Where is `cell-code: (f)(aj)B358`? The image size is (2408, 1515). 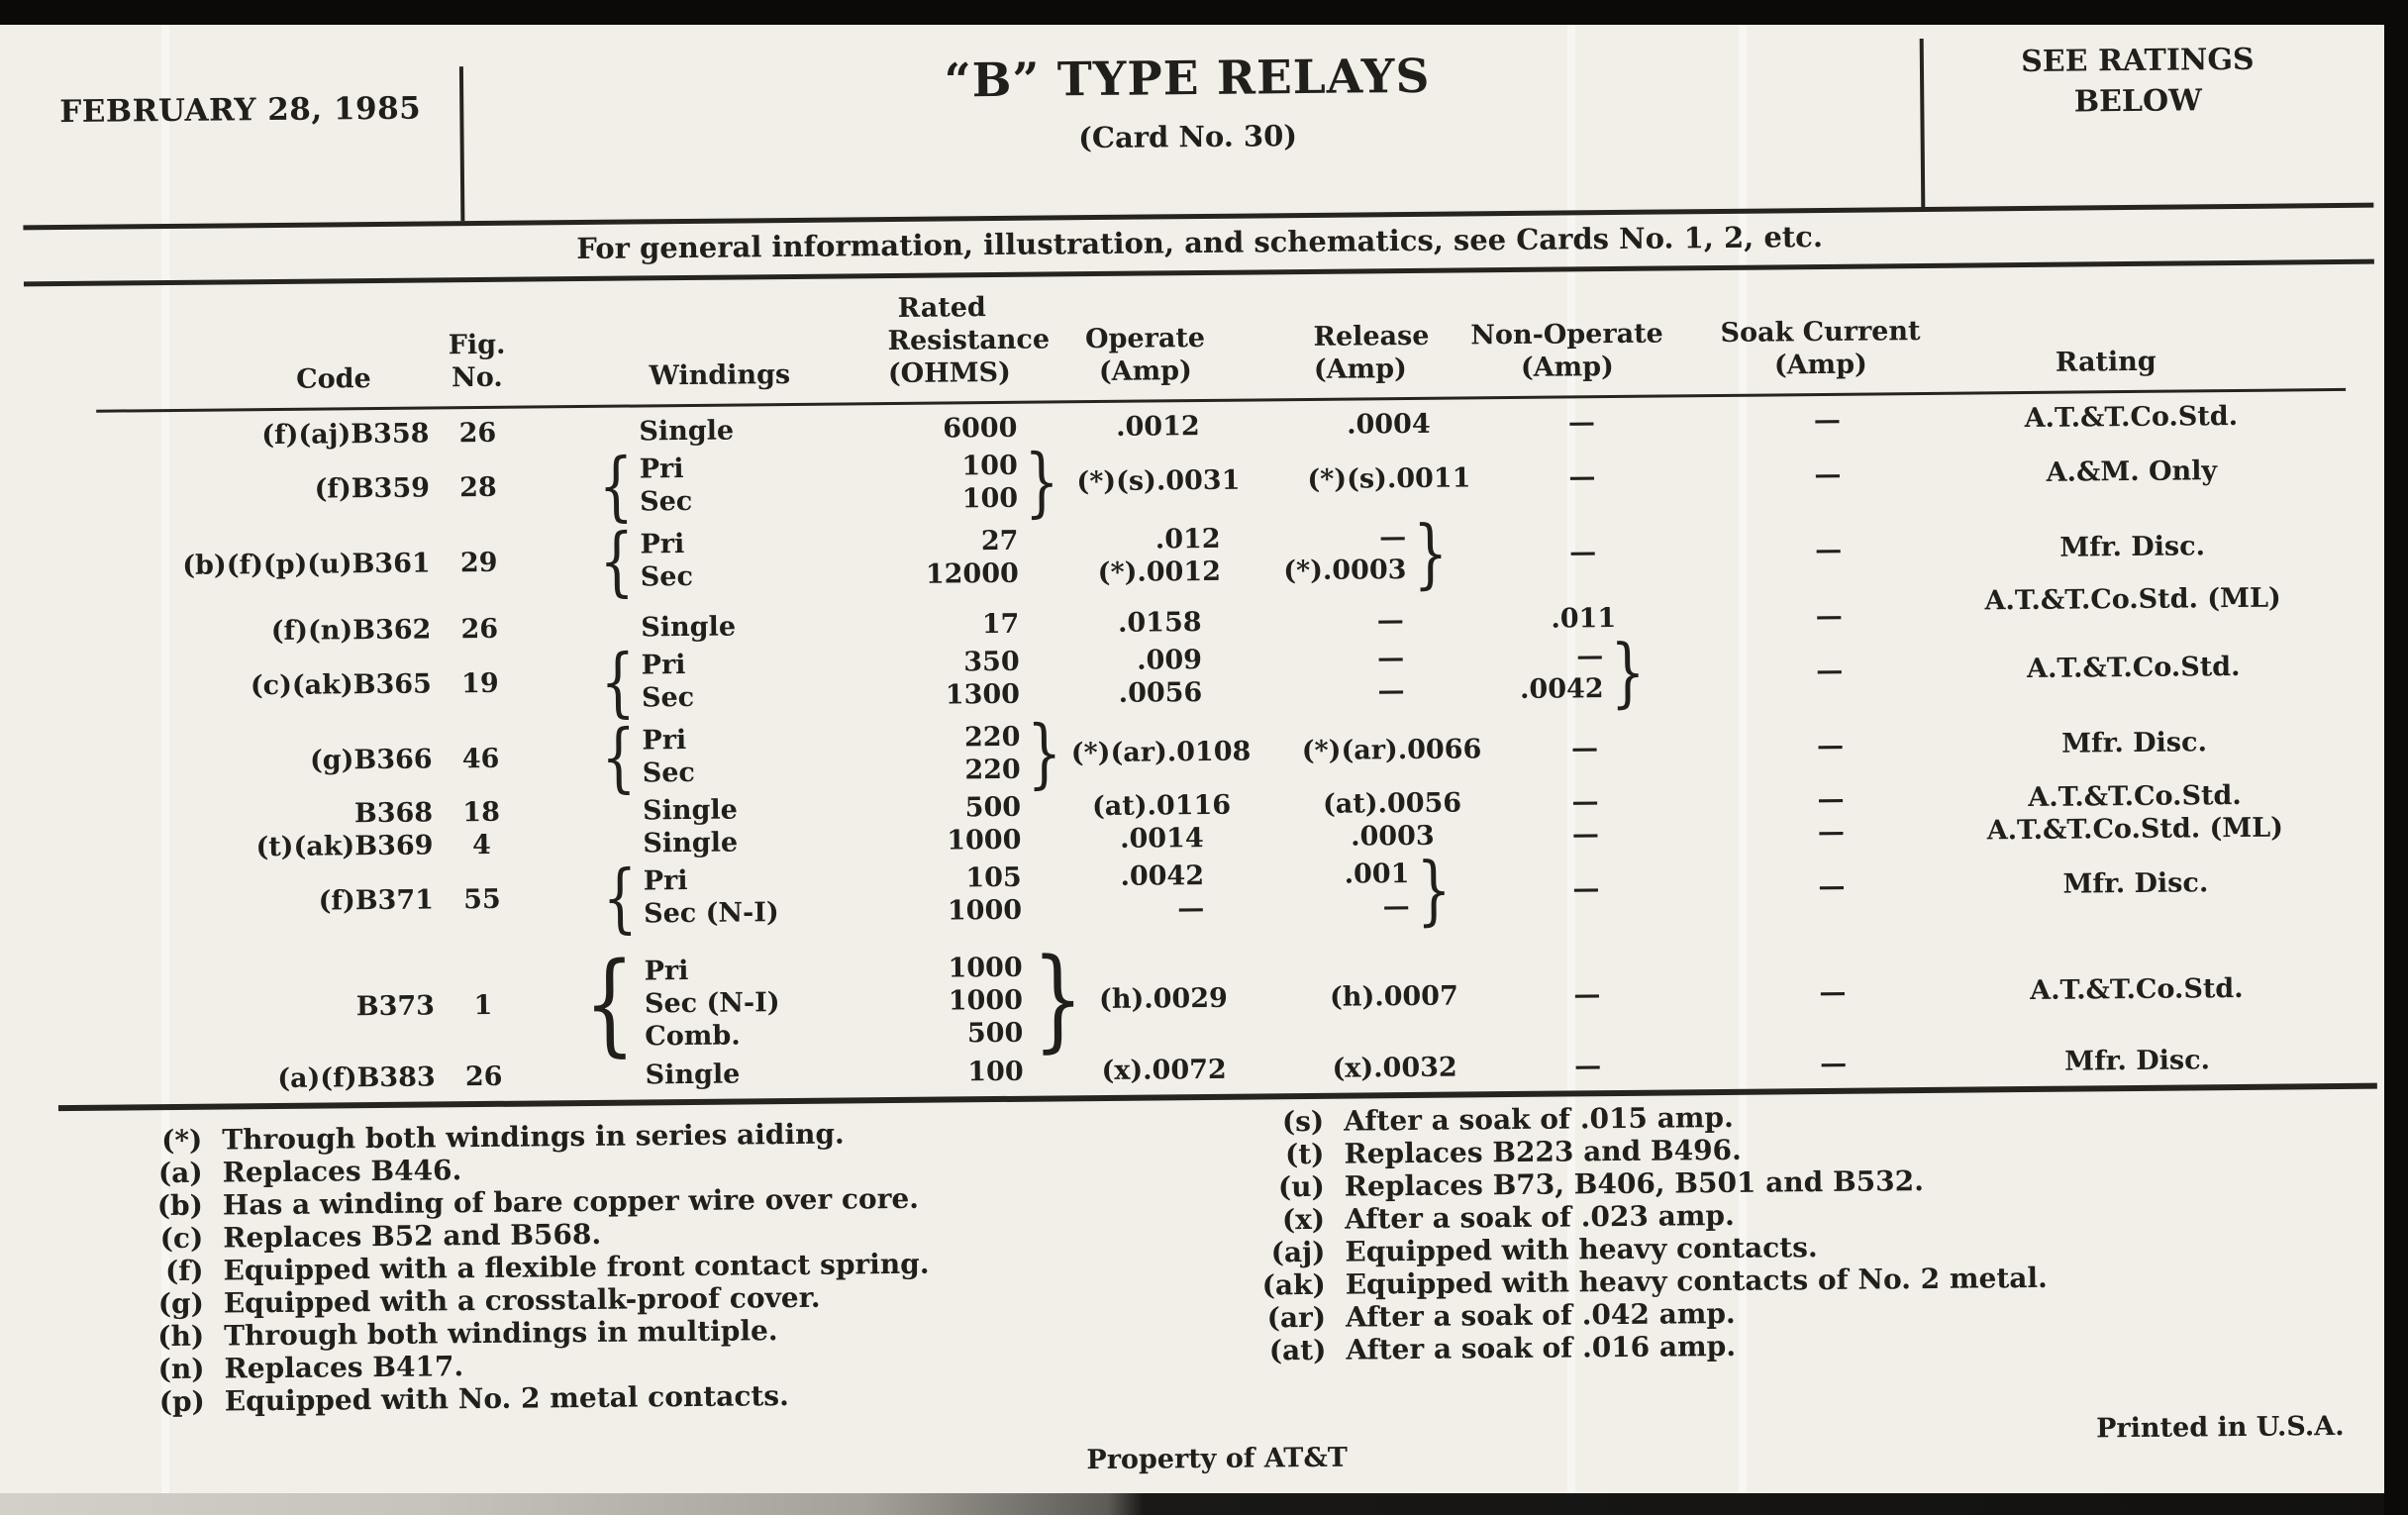 cell-code: (f)(aj)B358 is located at coordinates (345, 435).